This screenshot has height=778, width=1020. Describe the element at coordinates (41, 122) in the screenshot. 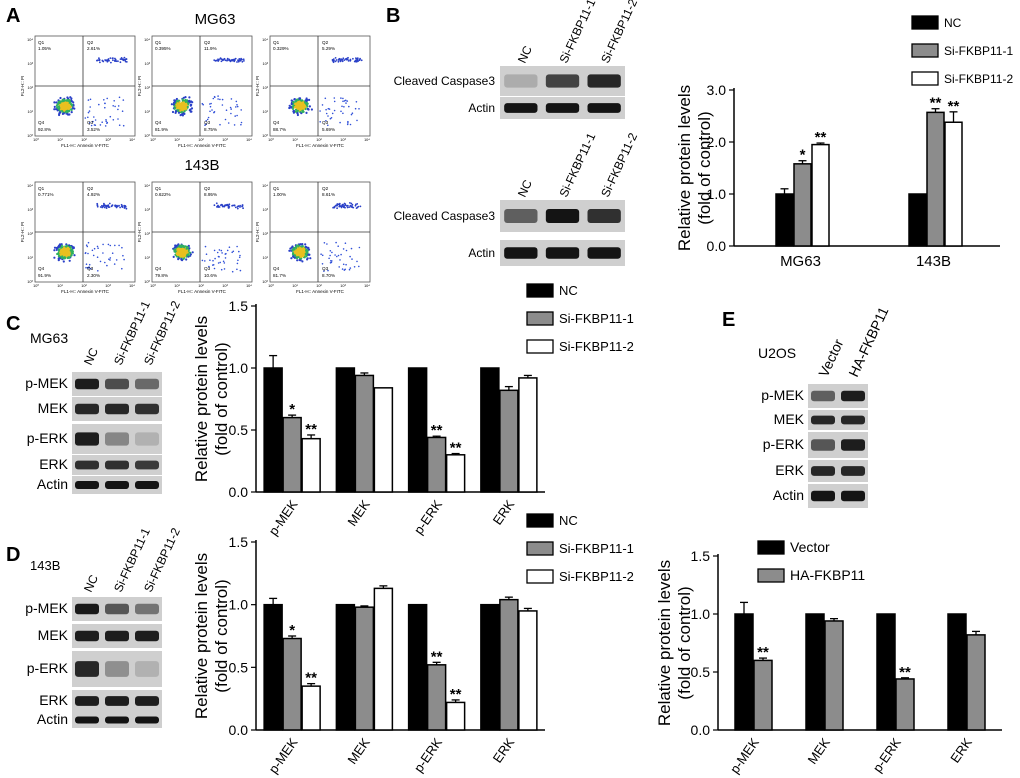

I see `flow-quadrant-label: Q4` at that location.